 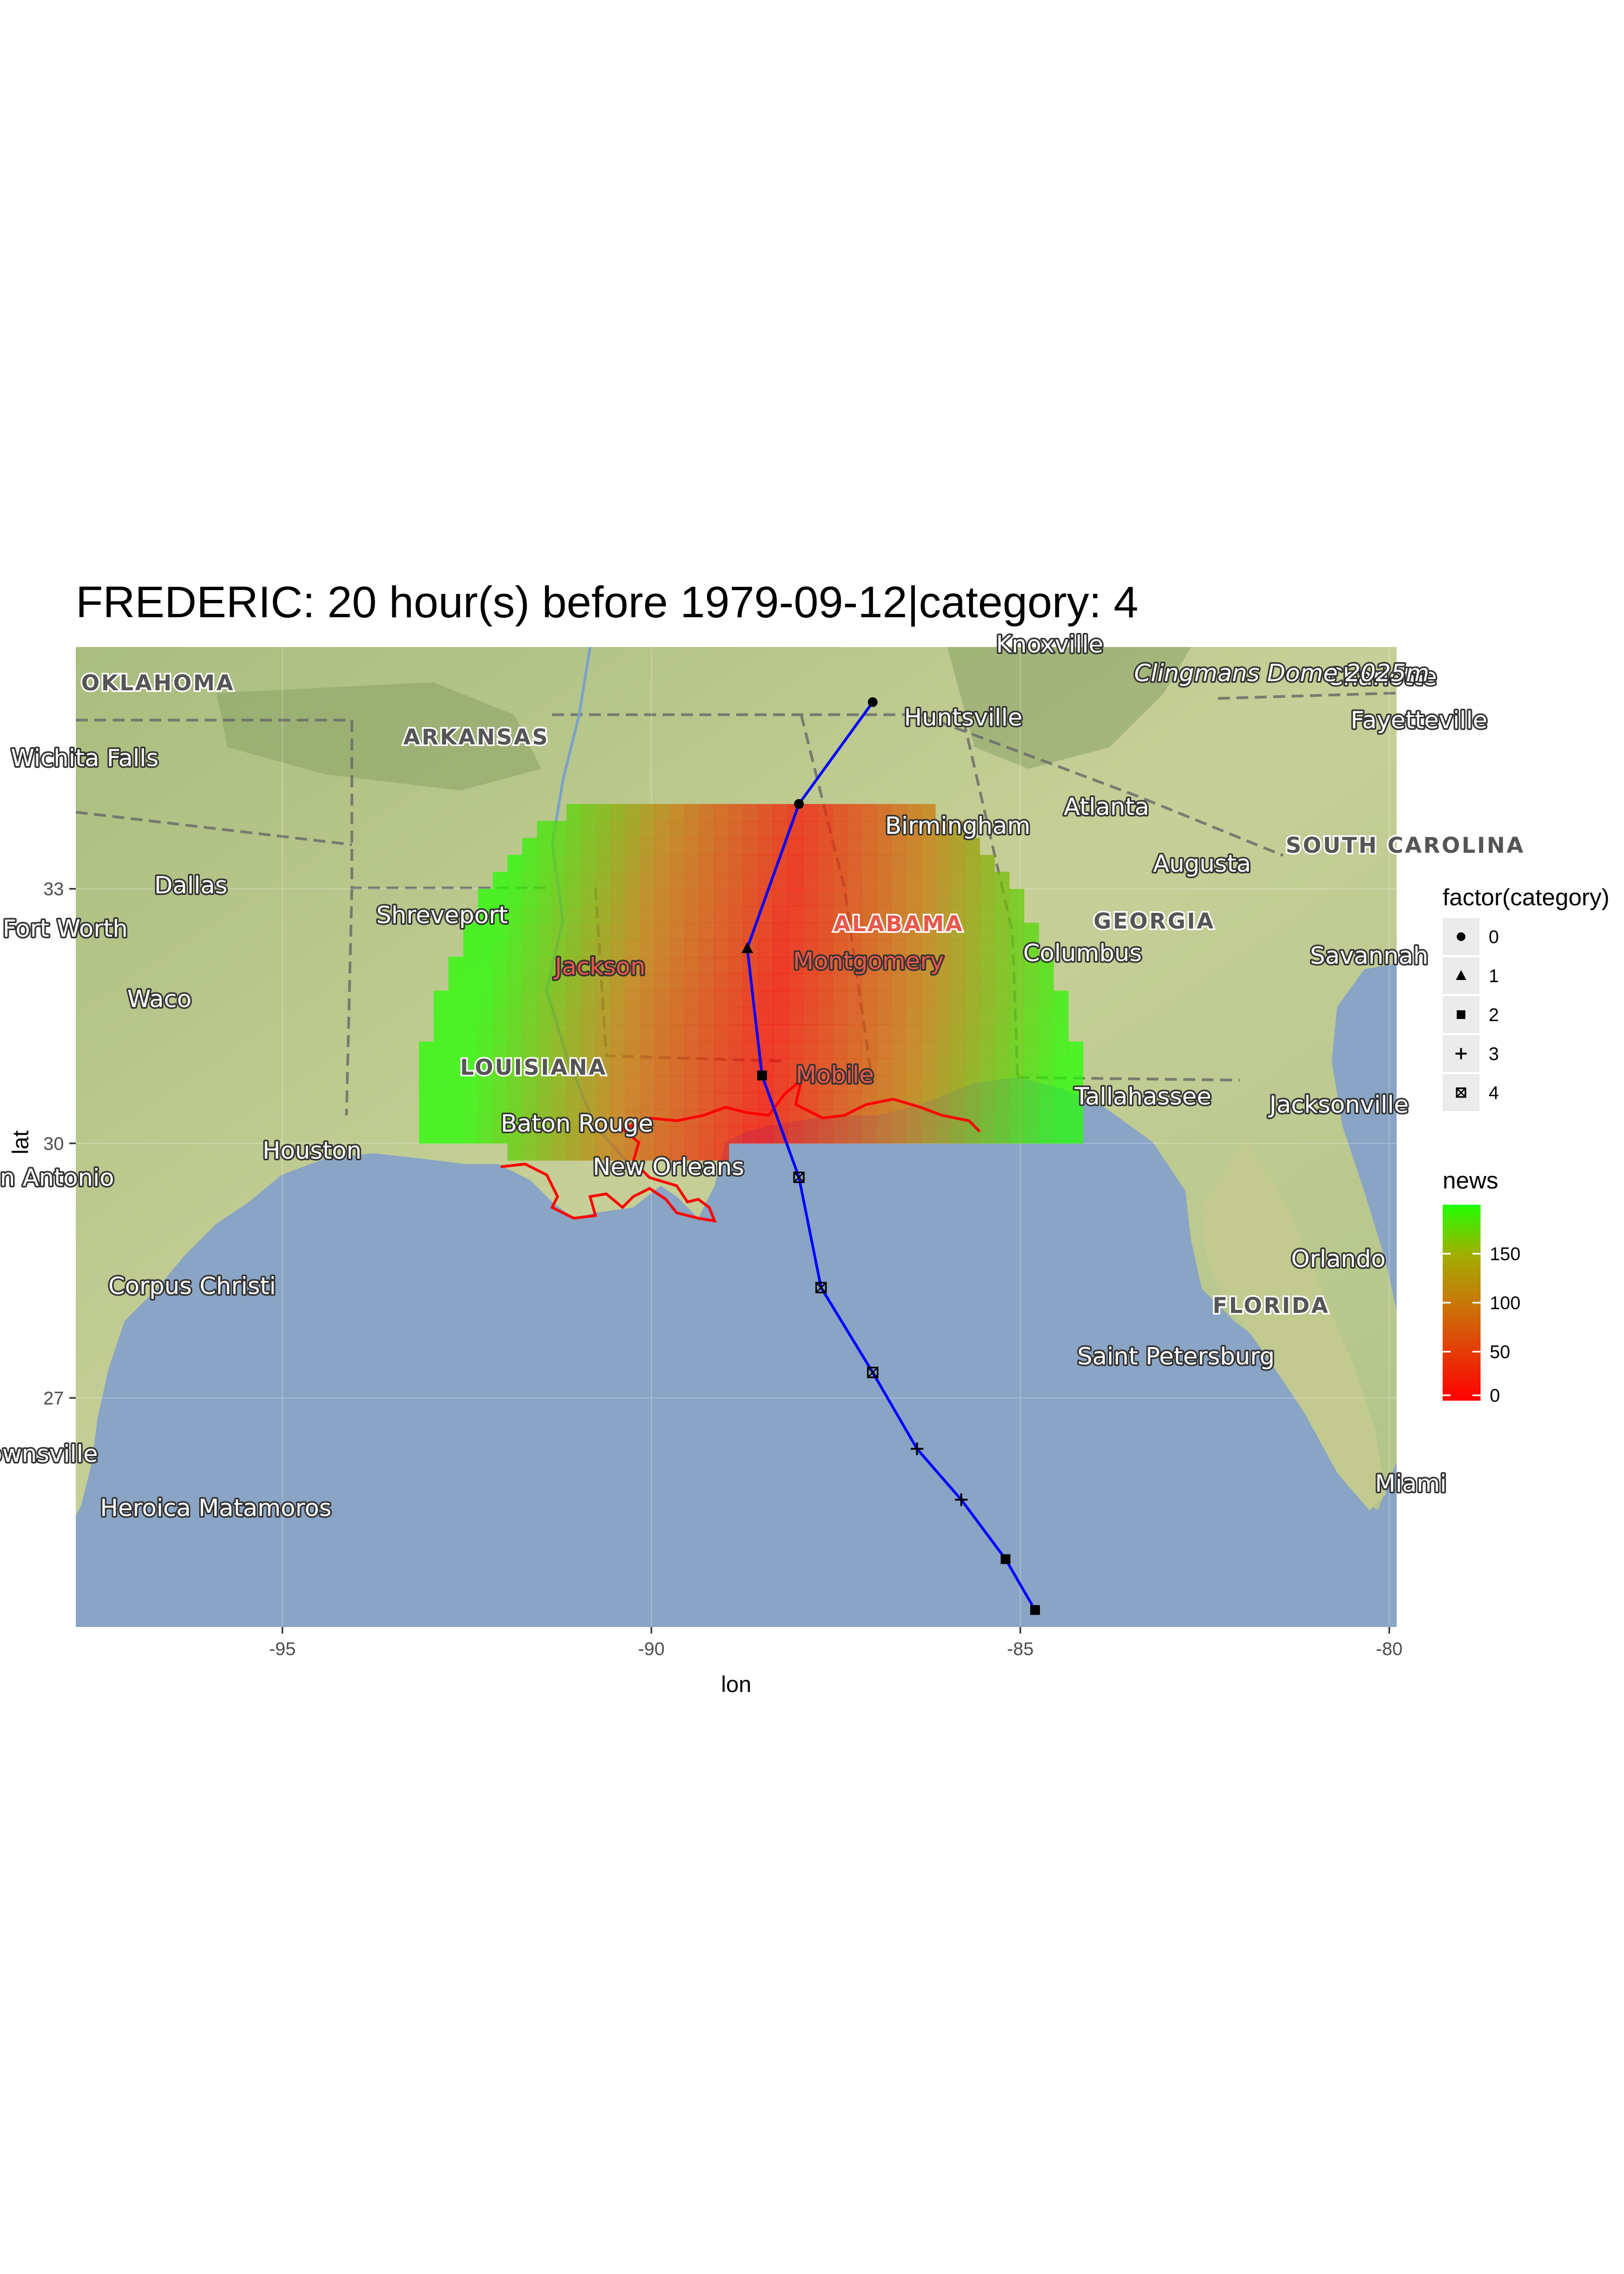 What do you see at coordinates (53, 1144) in the screenshot?
I see `y-tick-label: 30` at bounding box center [53, 1144].